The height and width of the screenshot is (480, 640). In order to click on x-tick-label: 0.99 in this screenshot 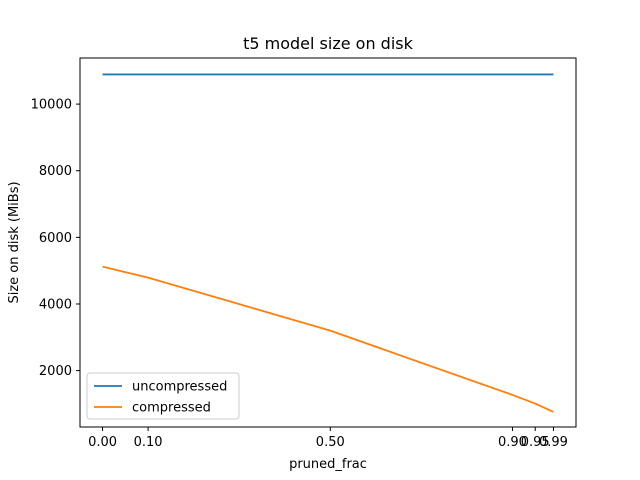, I will do `click(553, 442)`.